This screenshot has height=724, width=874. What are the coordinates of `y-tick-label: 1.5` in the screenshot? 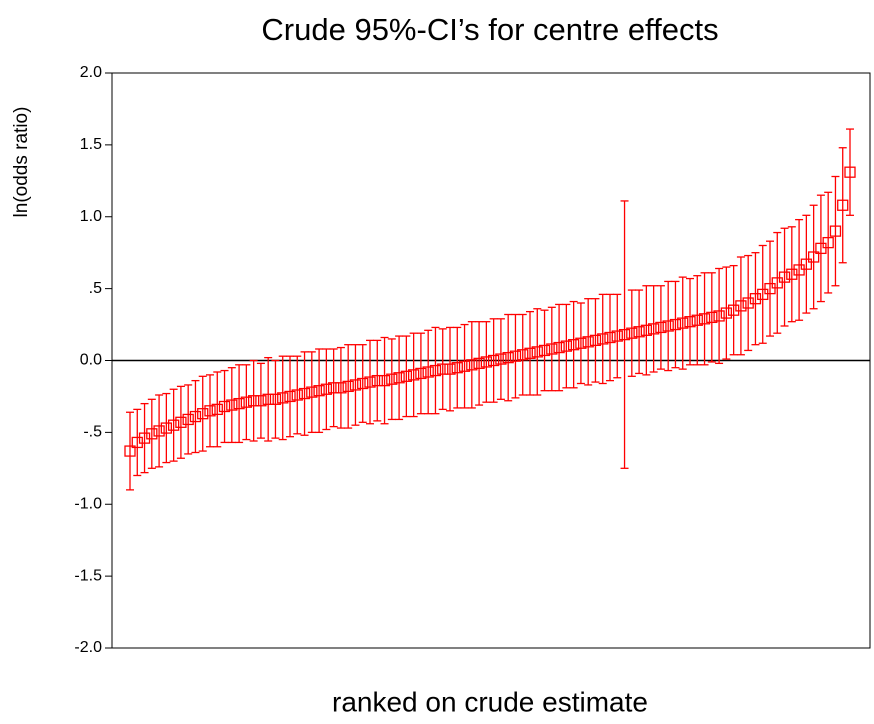 It's located at (91, 144).